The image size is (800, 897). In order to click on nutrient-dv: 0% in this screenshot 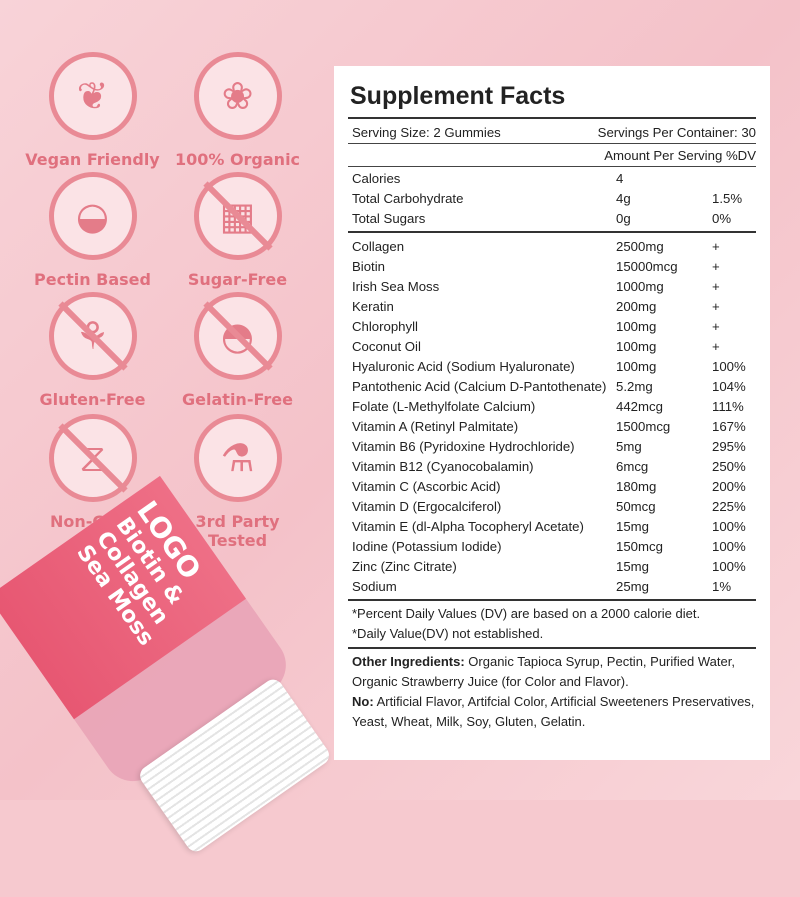, I will do `click(722, 218)`.